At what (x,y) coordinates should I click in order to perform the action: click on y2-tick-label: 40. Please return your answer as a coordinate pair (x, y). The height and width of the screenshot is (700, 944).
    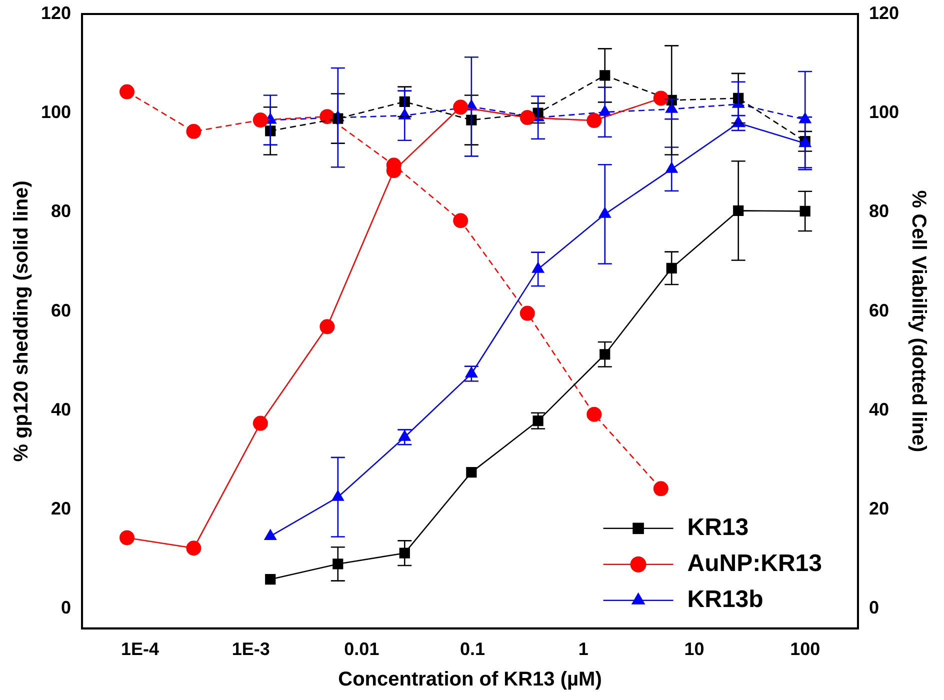
    Looking at the image, I should click on (878, 409).